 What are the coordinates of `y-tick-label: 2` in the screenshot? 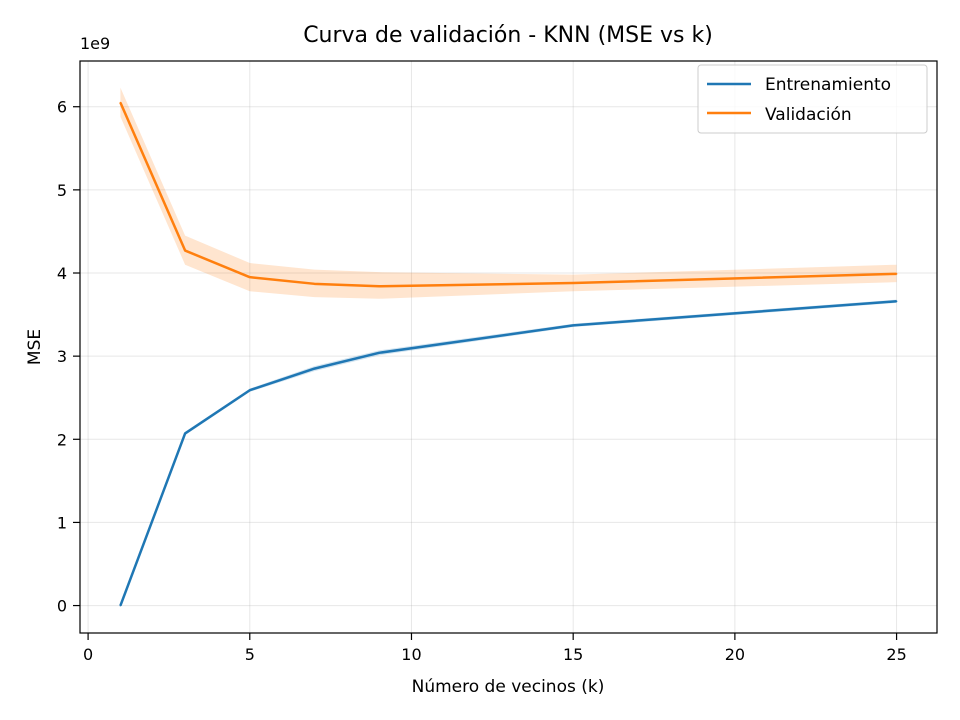 It's located at (62, 439).